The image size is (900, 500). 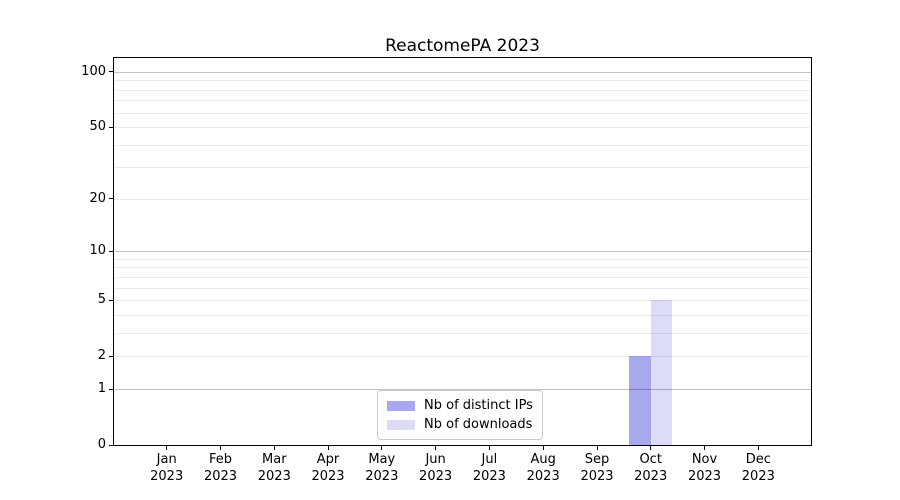 What do you see at coordinates (436, 468) in the screenshot?
I see `x-tick-label: Jun 2023` at bounding box center [436, 468].